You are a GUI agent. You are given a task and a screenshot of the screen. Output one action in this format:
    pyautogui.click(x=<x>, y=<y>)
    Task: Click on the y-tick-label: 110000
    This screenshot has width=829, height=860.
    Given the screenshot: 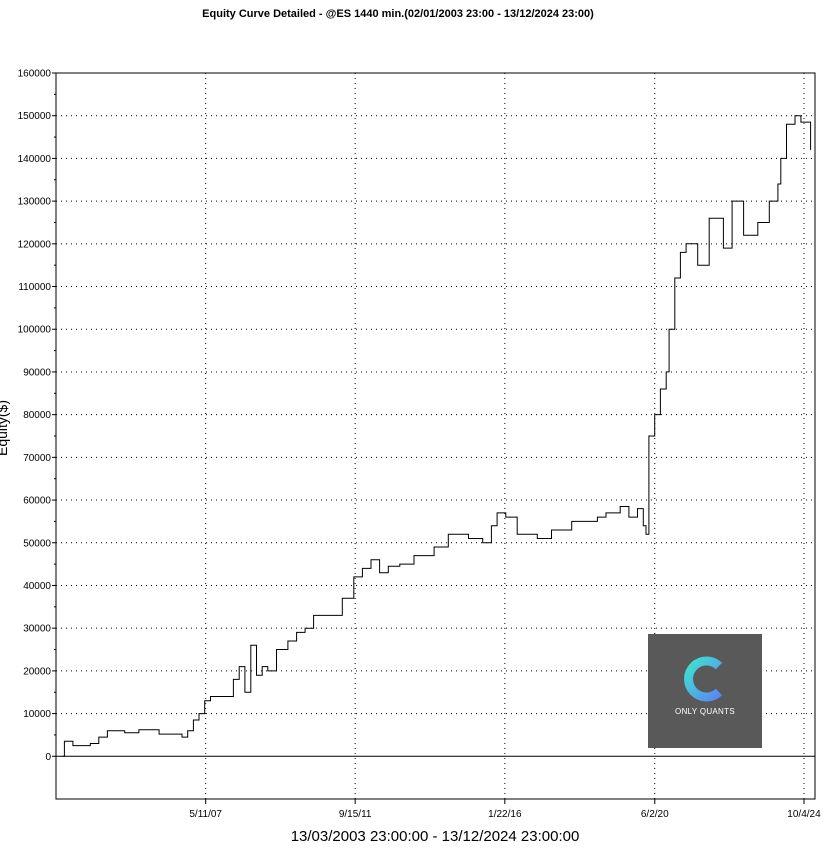 What is the action you would take?
    pyautogui.click(x=34, y=287)
    